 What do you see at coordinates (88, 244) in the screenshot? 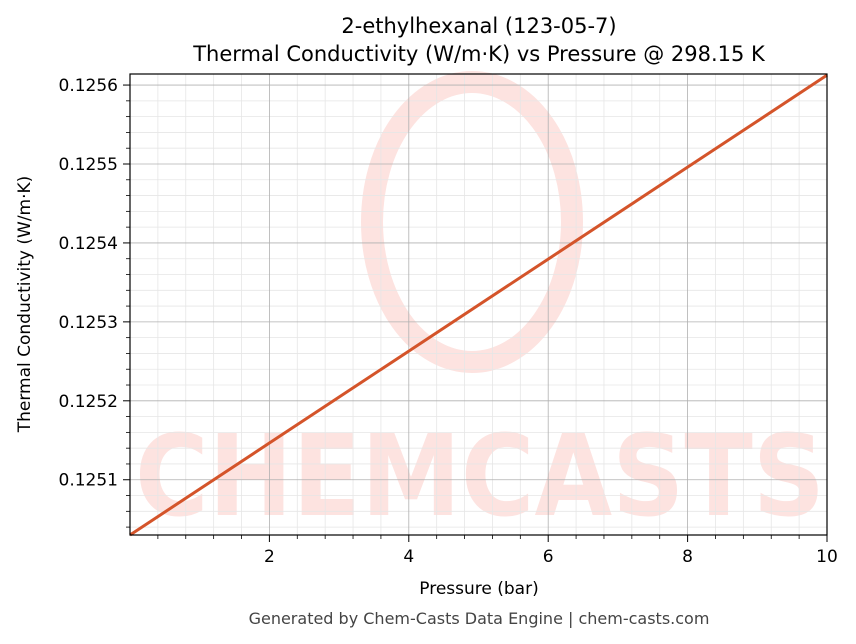
I see `y-tick-label: 0.1254` at bounding box center [88, 244].